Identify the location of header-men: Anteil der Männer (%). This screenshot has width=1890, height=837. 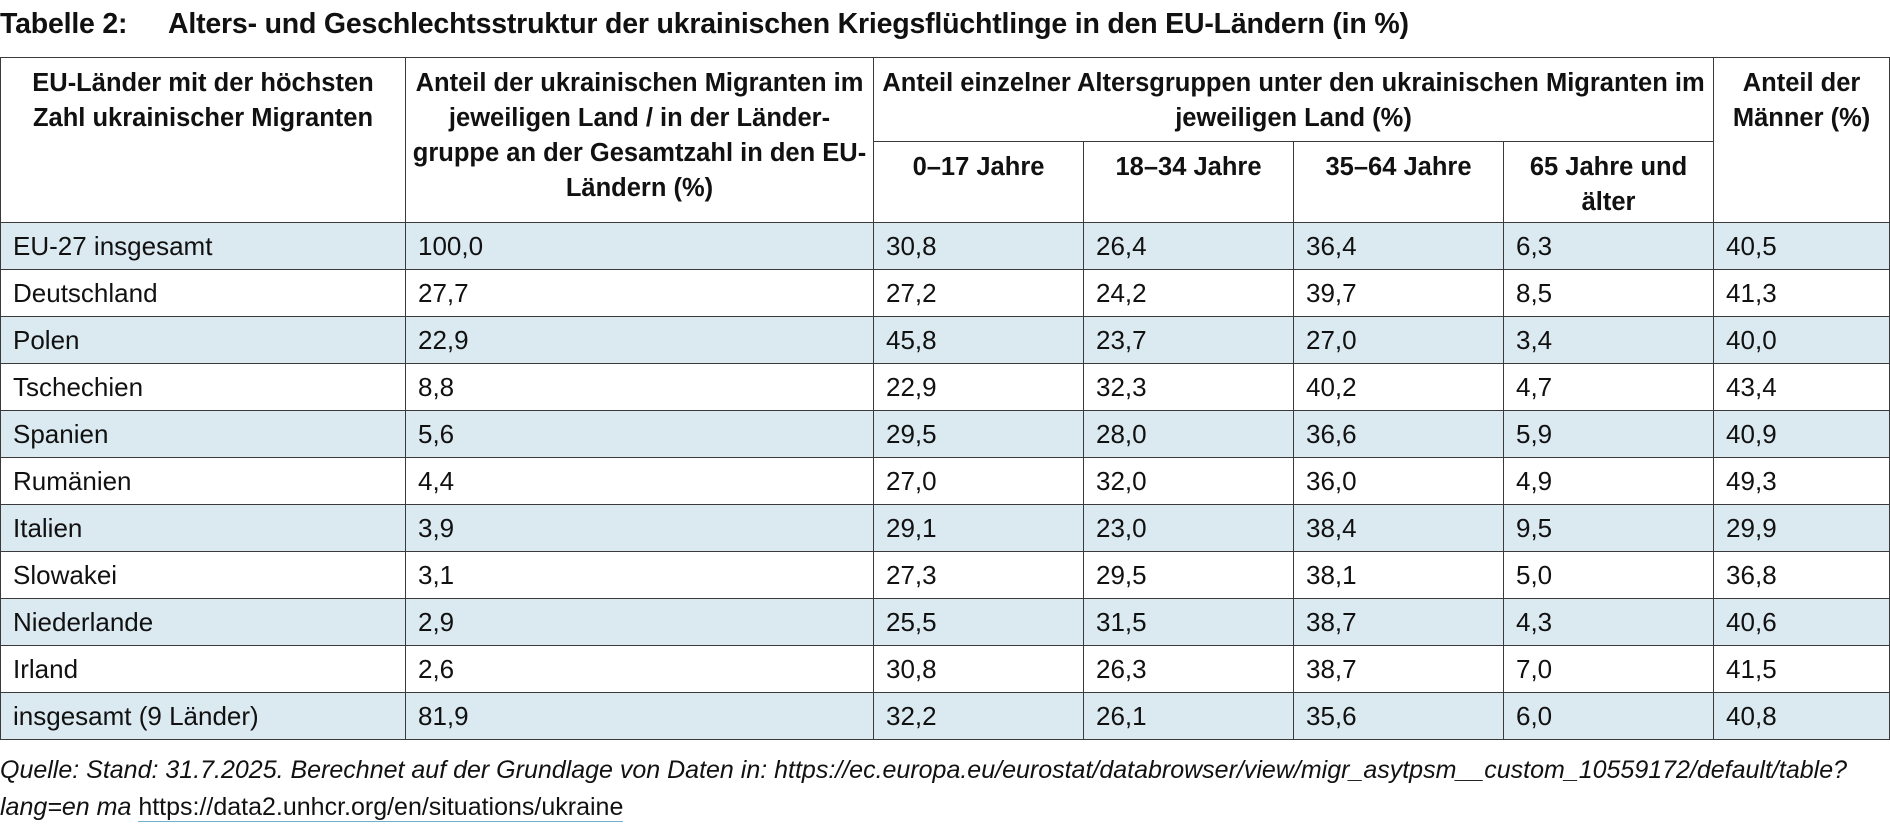
(1801, 140).